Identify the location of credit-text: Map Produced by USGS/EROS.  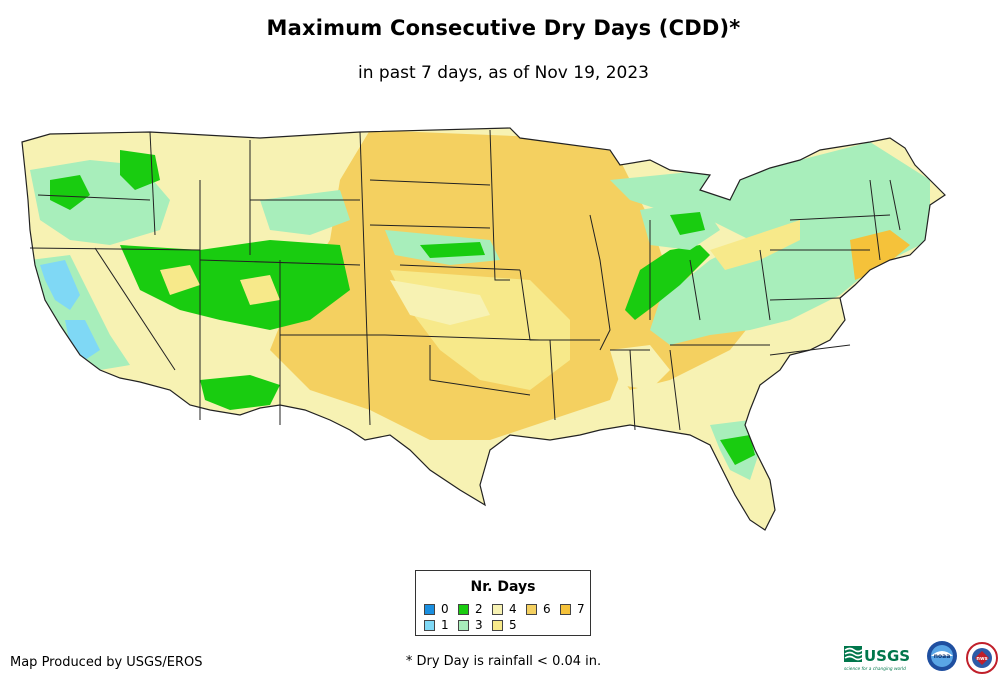
(106, 662).